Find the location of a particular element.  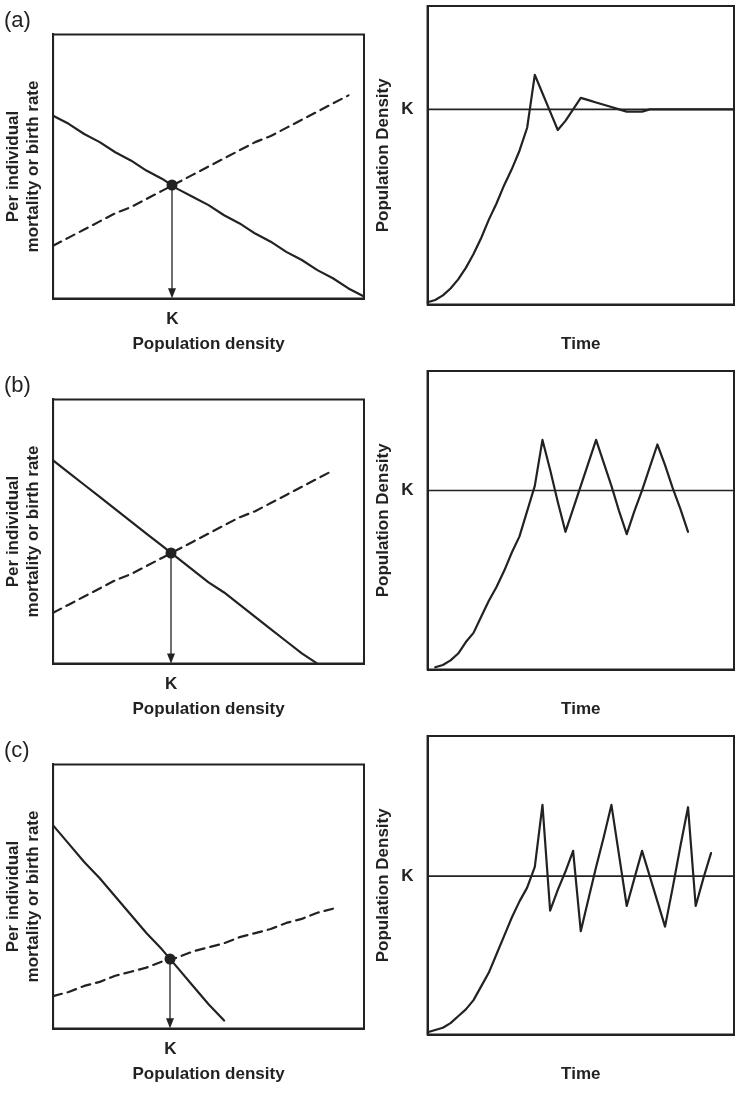

chart-title: (b) is located at coordinates (17, 385).